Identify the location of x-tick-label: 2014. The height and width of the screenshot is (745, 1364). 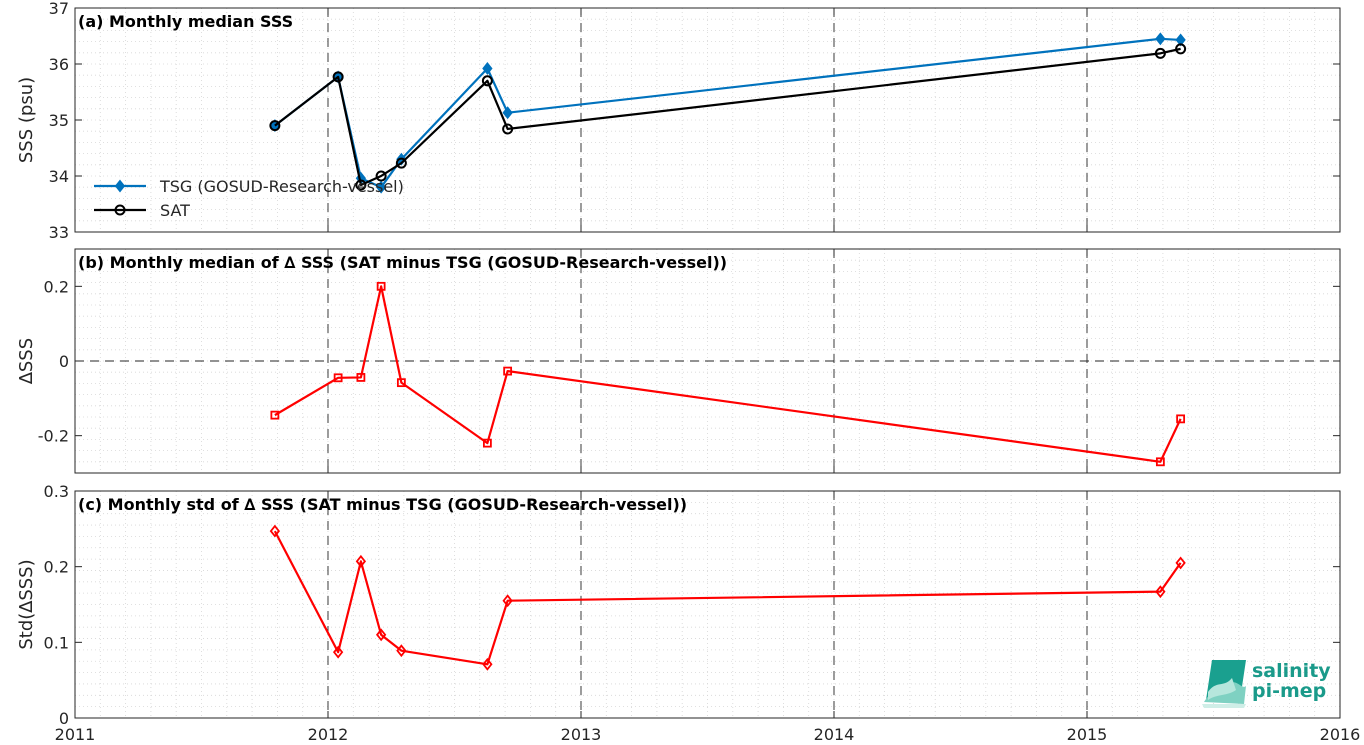
(834, 734).